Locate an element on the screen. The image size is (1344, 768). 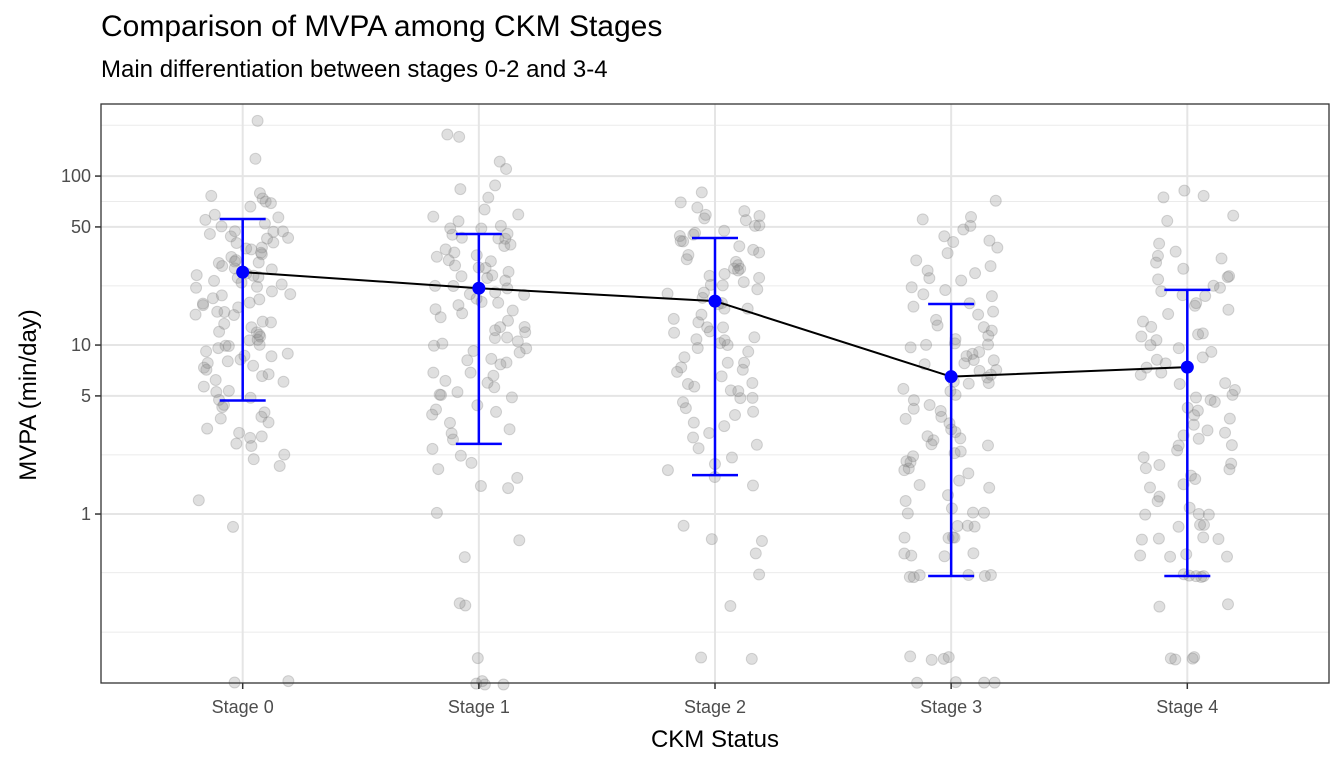
x-tick-label: Stage 1 is located at coordinates (479, 707).